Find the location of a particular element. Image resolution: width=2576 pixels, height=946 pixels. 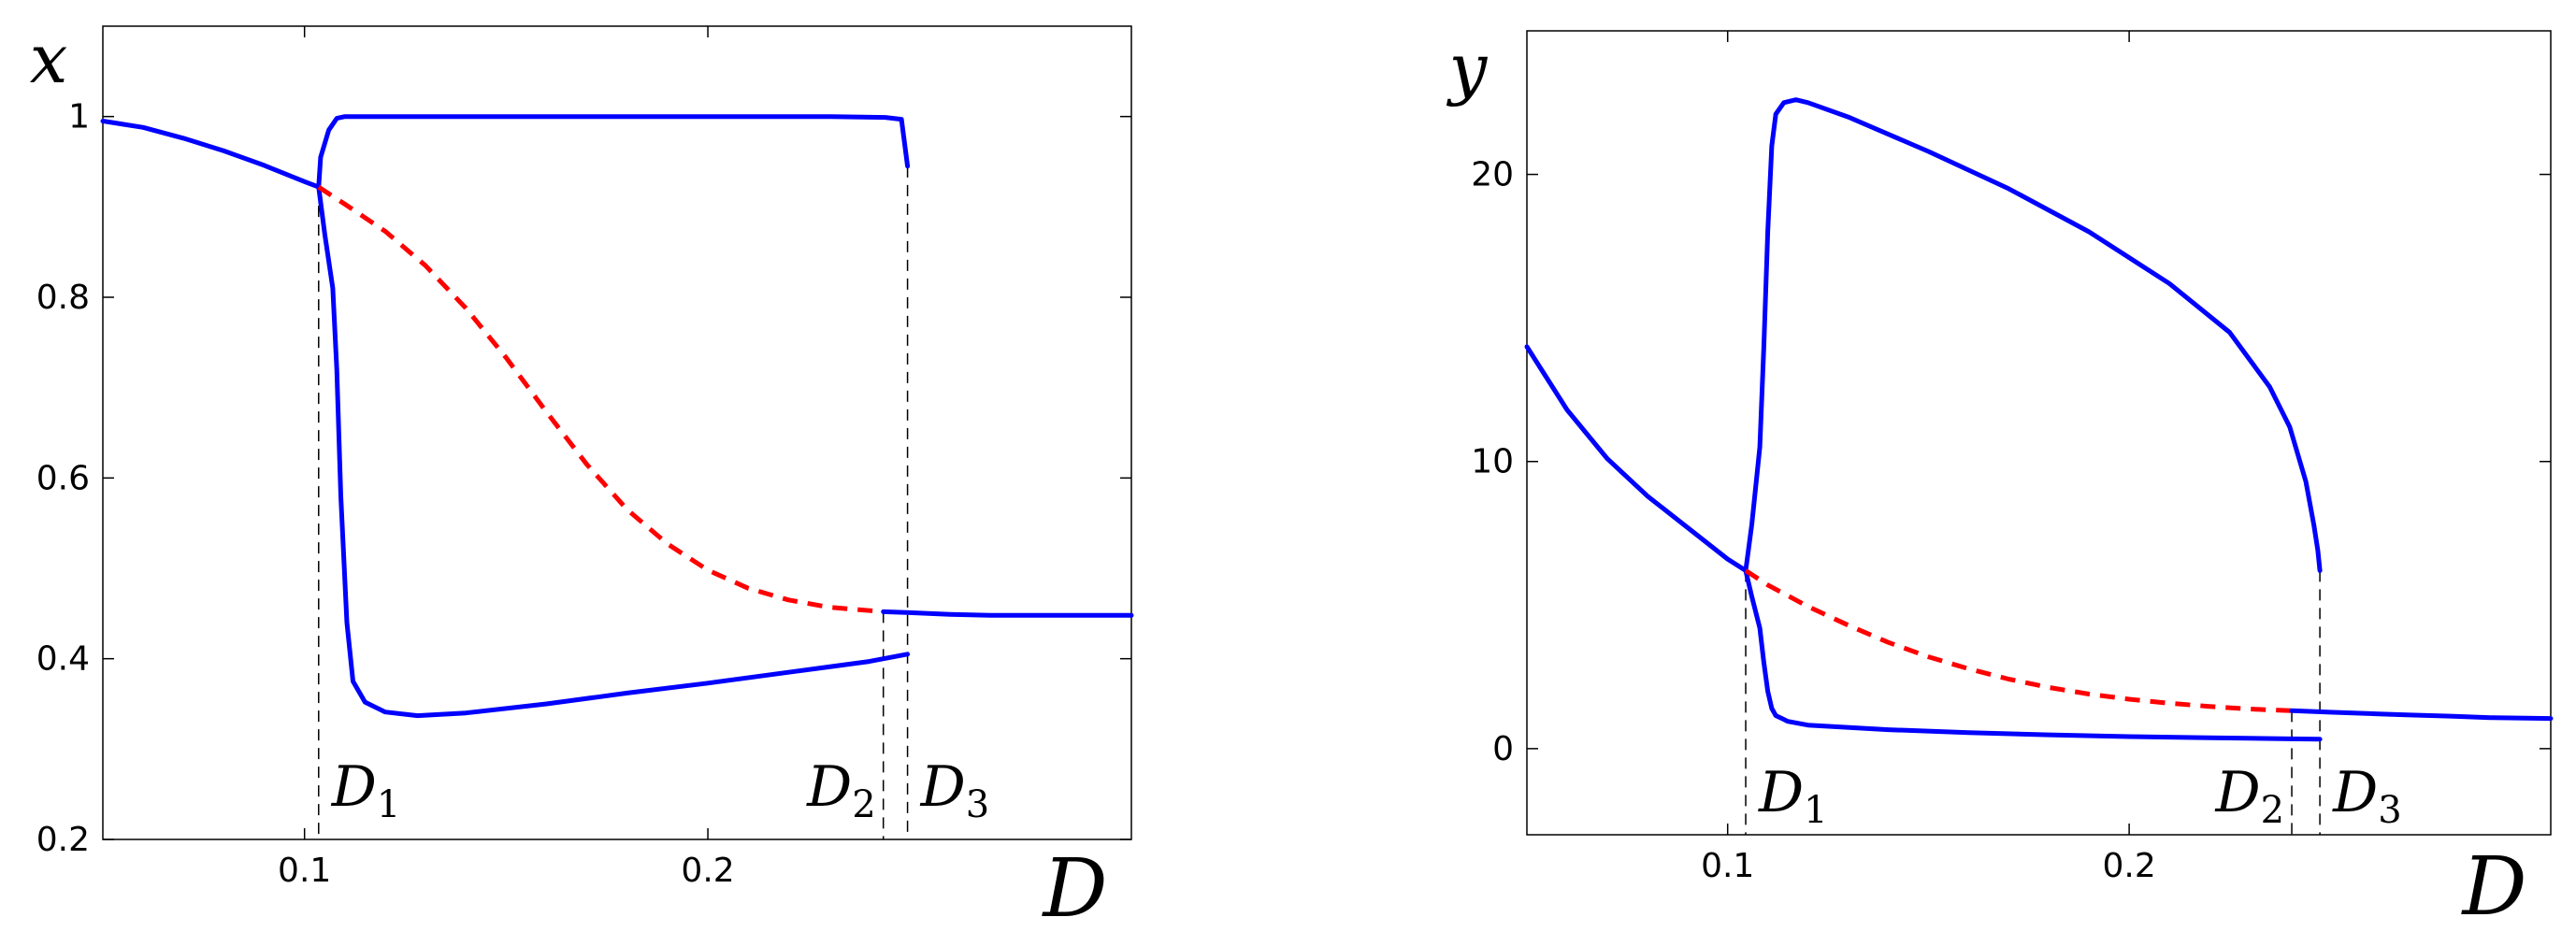

y-axis-label: y is located at coordinates (1468, 68).